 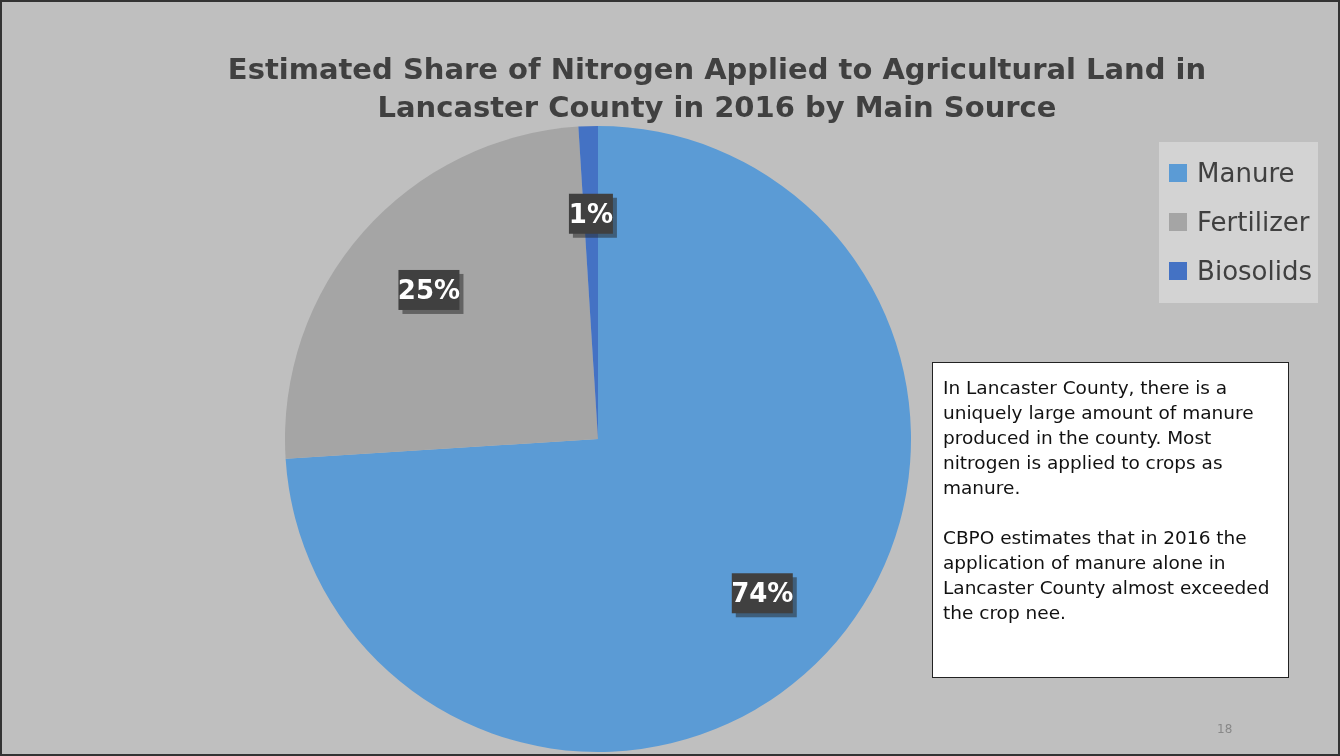 What do you see at coordinates (1106, 500) in the screenshot?
I see `text: In Lancaster County, there is a uniquely large amount of manure produced in the county. Most nitrogen is applied to crops as manure. CBPO estimates that in 2016 the application of manure alone in Lancaster County almost exceeded the crop nee.` at bounding box center [1106, 500].